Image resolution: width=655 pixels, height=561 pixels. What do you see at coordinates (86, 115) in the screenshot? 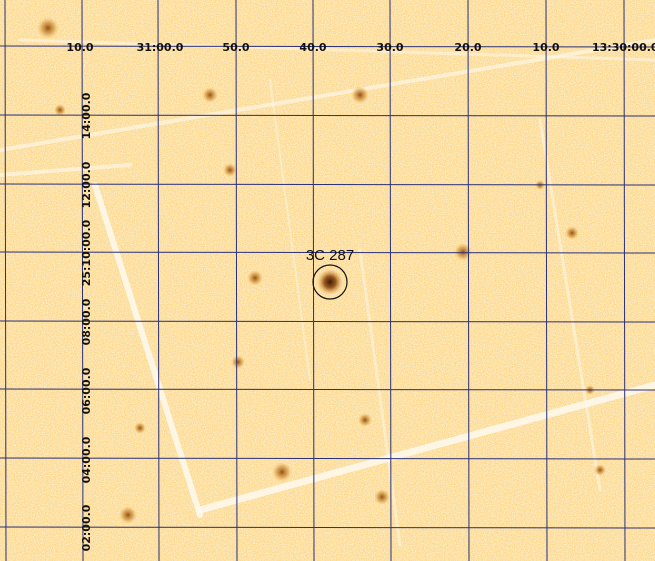
I see `dec-tick-label: 14:00.0` at bounding box center [86, 115].